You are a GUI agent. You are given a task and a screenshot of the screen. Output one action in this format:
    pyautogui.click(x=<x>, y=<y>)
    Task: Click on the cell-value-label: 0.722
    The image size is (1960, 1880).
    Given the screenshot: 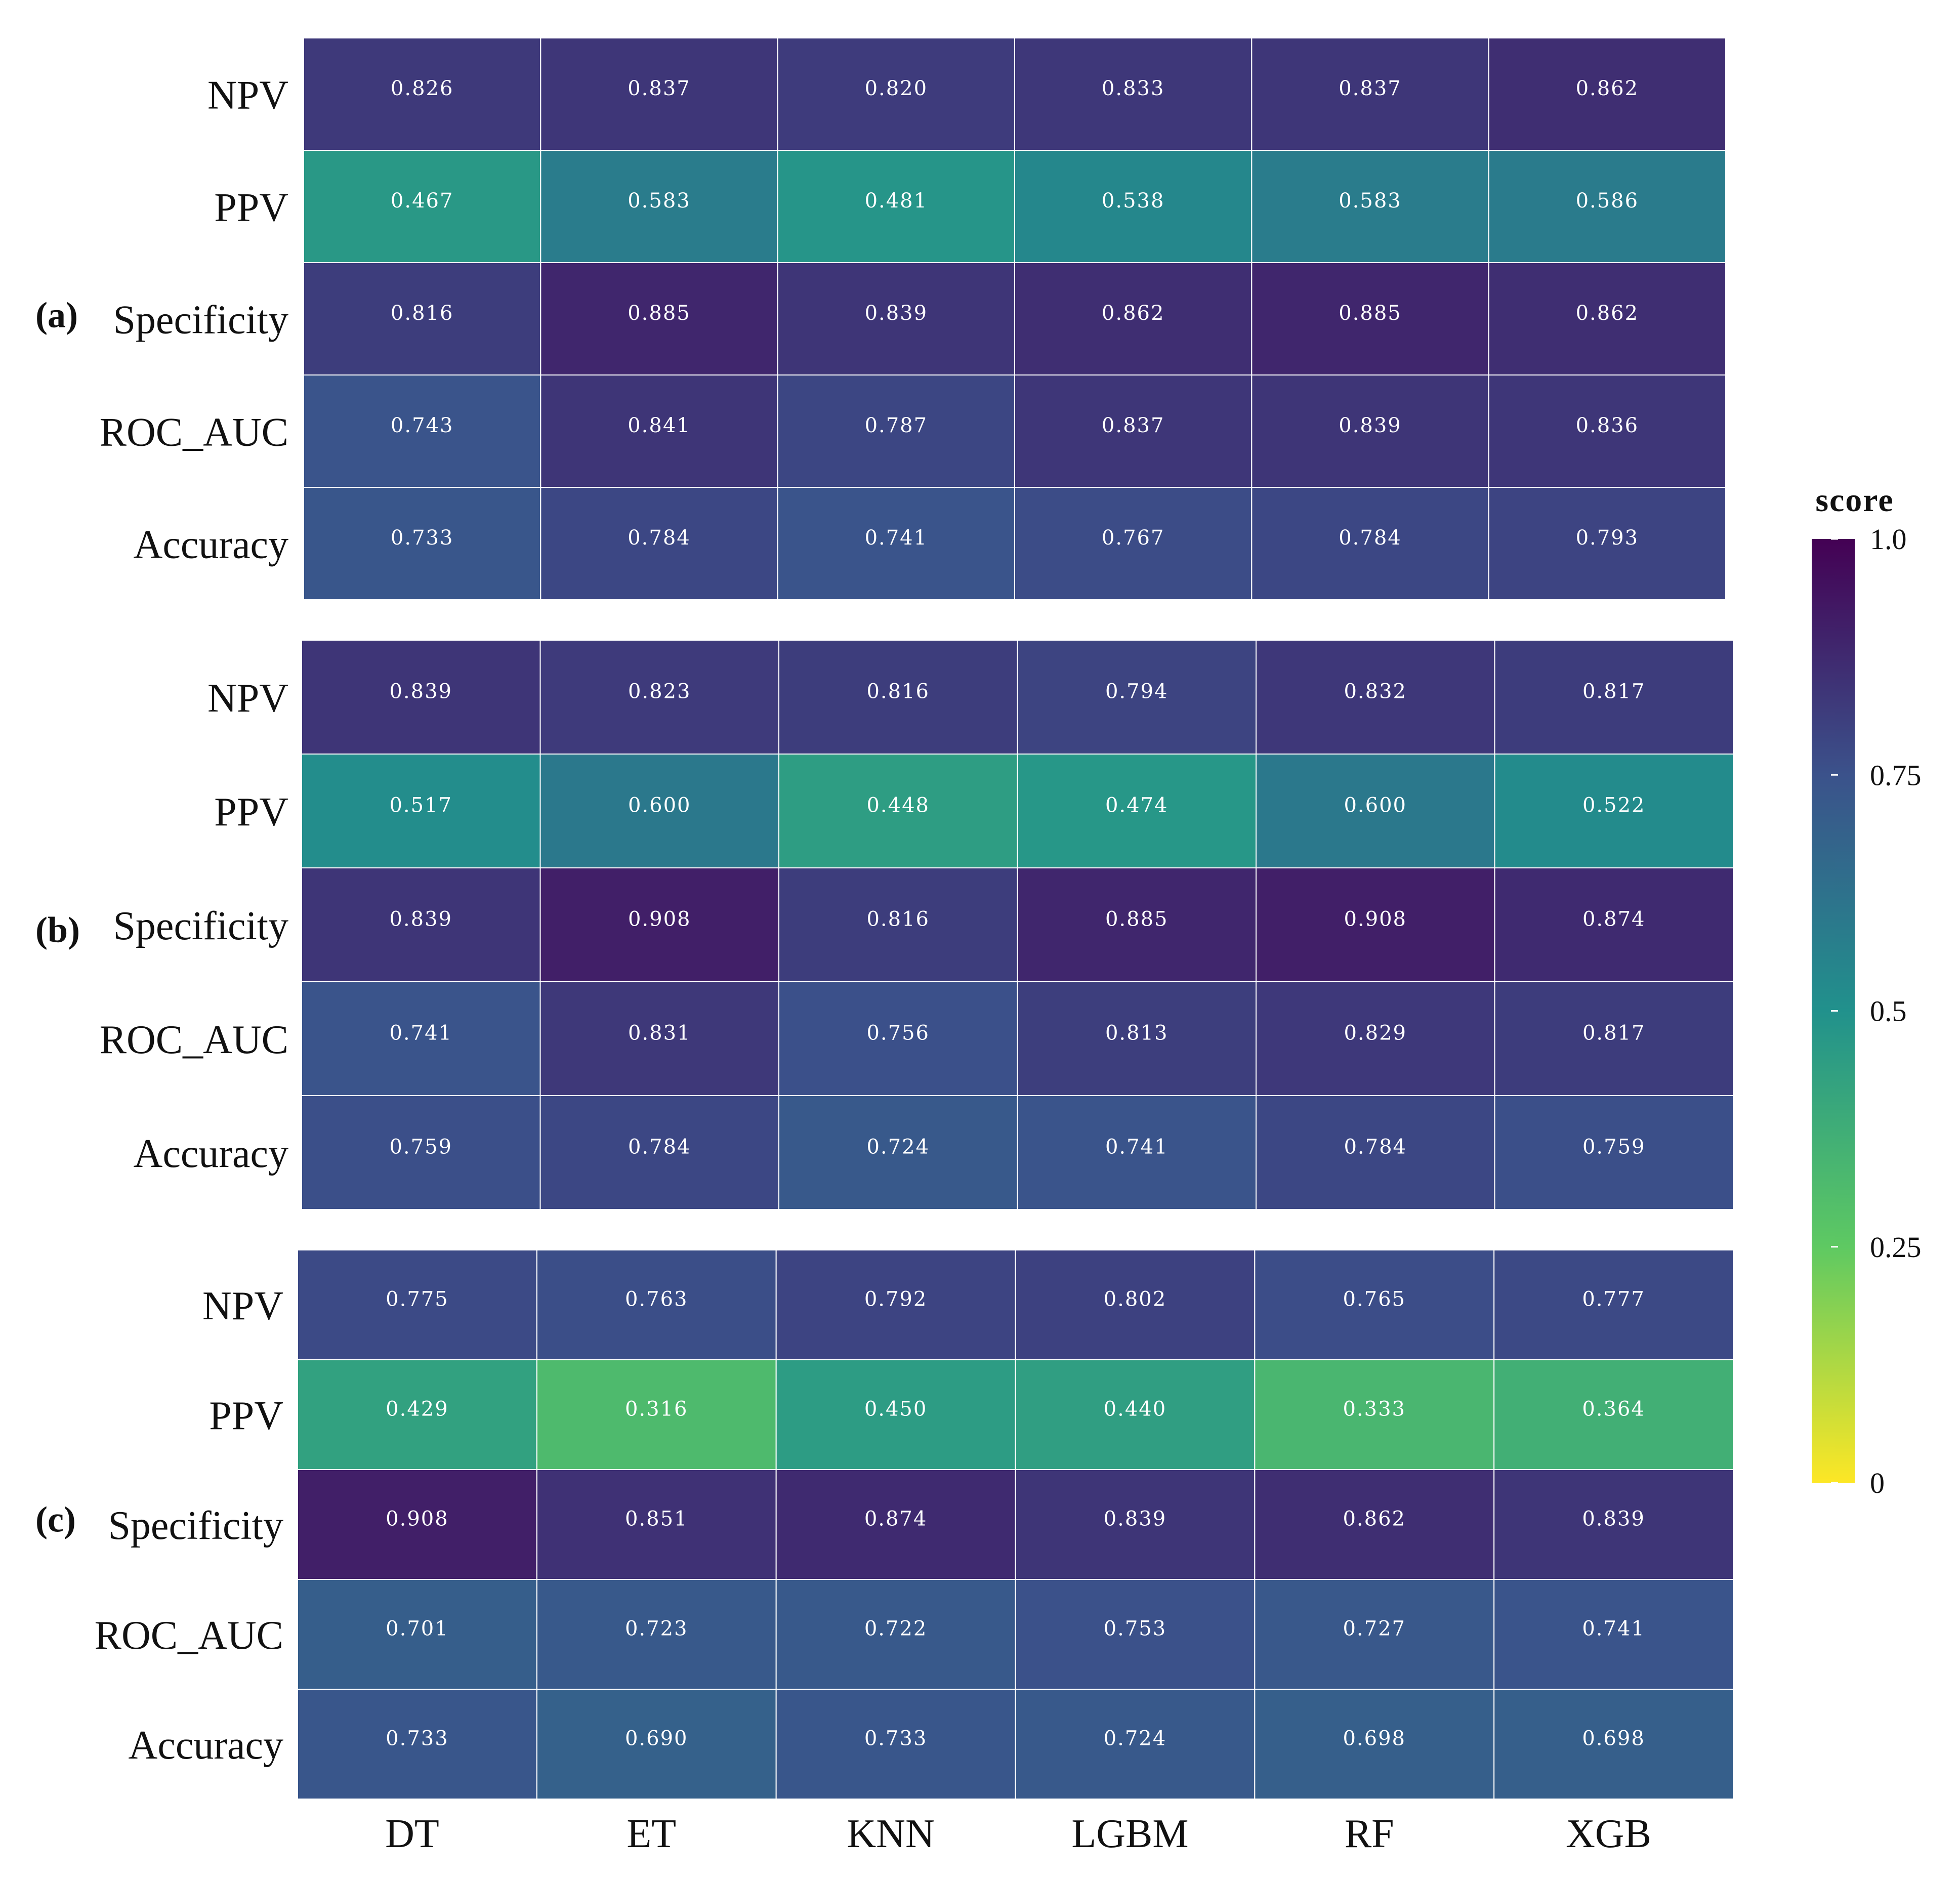 What is the action you would take?
    pyautogui.click(x=896, y=1629)
    